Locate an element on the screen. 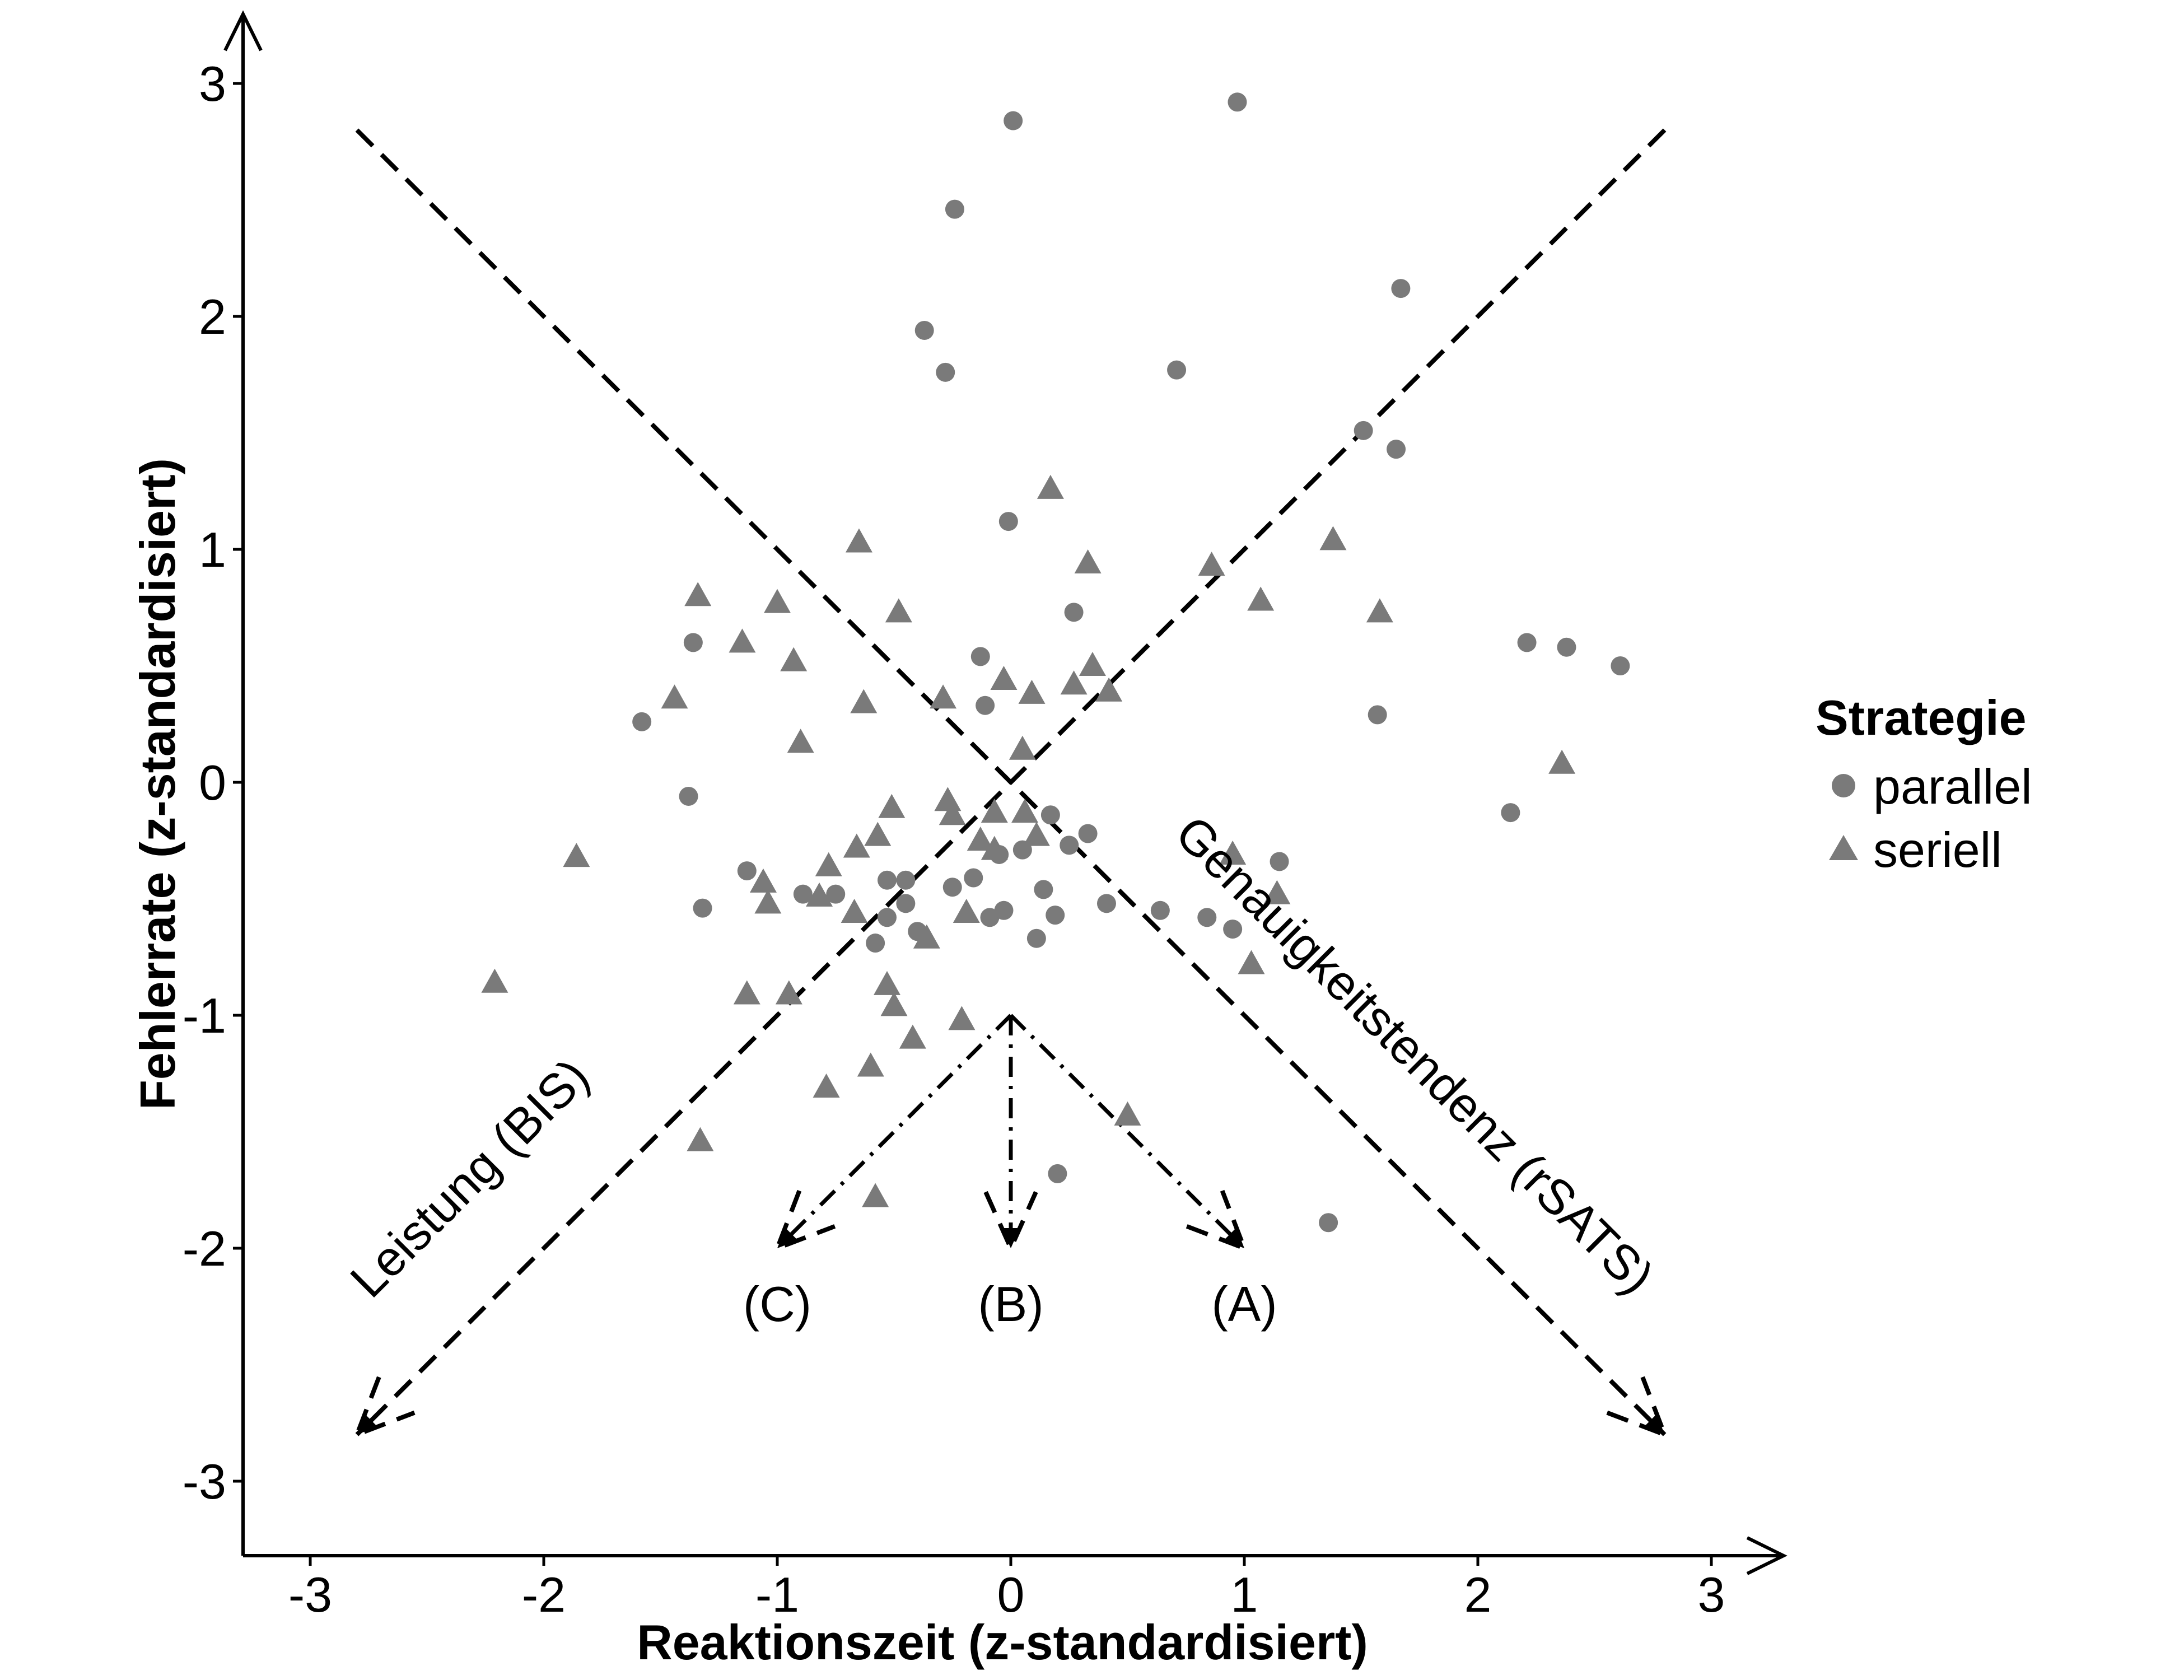 This screenshot has width=2184, height=1680. legend-title: Strategie is located at coordinates (1922, 718).